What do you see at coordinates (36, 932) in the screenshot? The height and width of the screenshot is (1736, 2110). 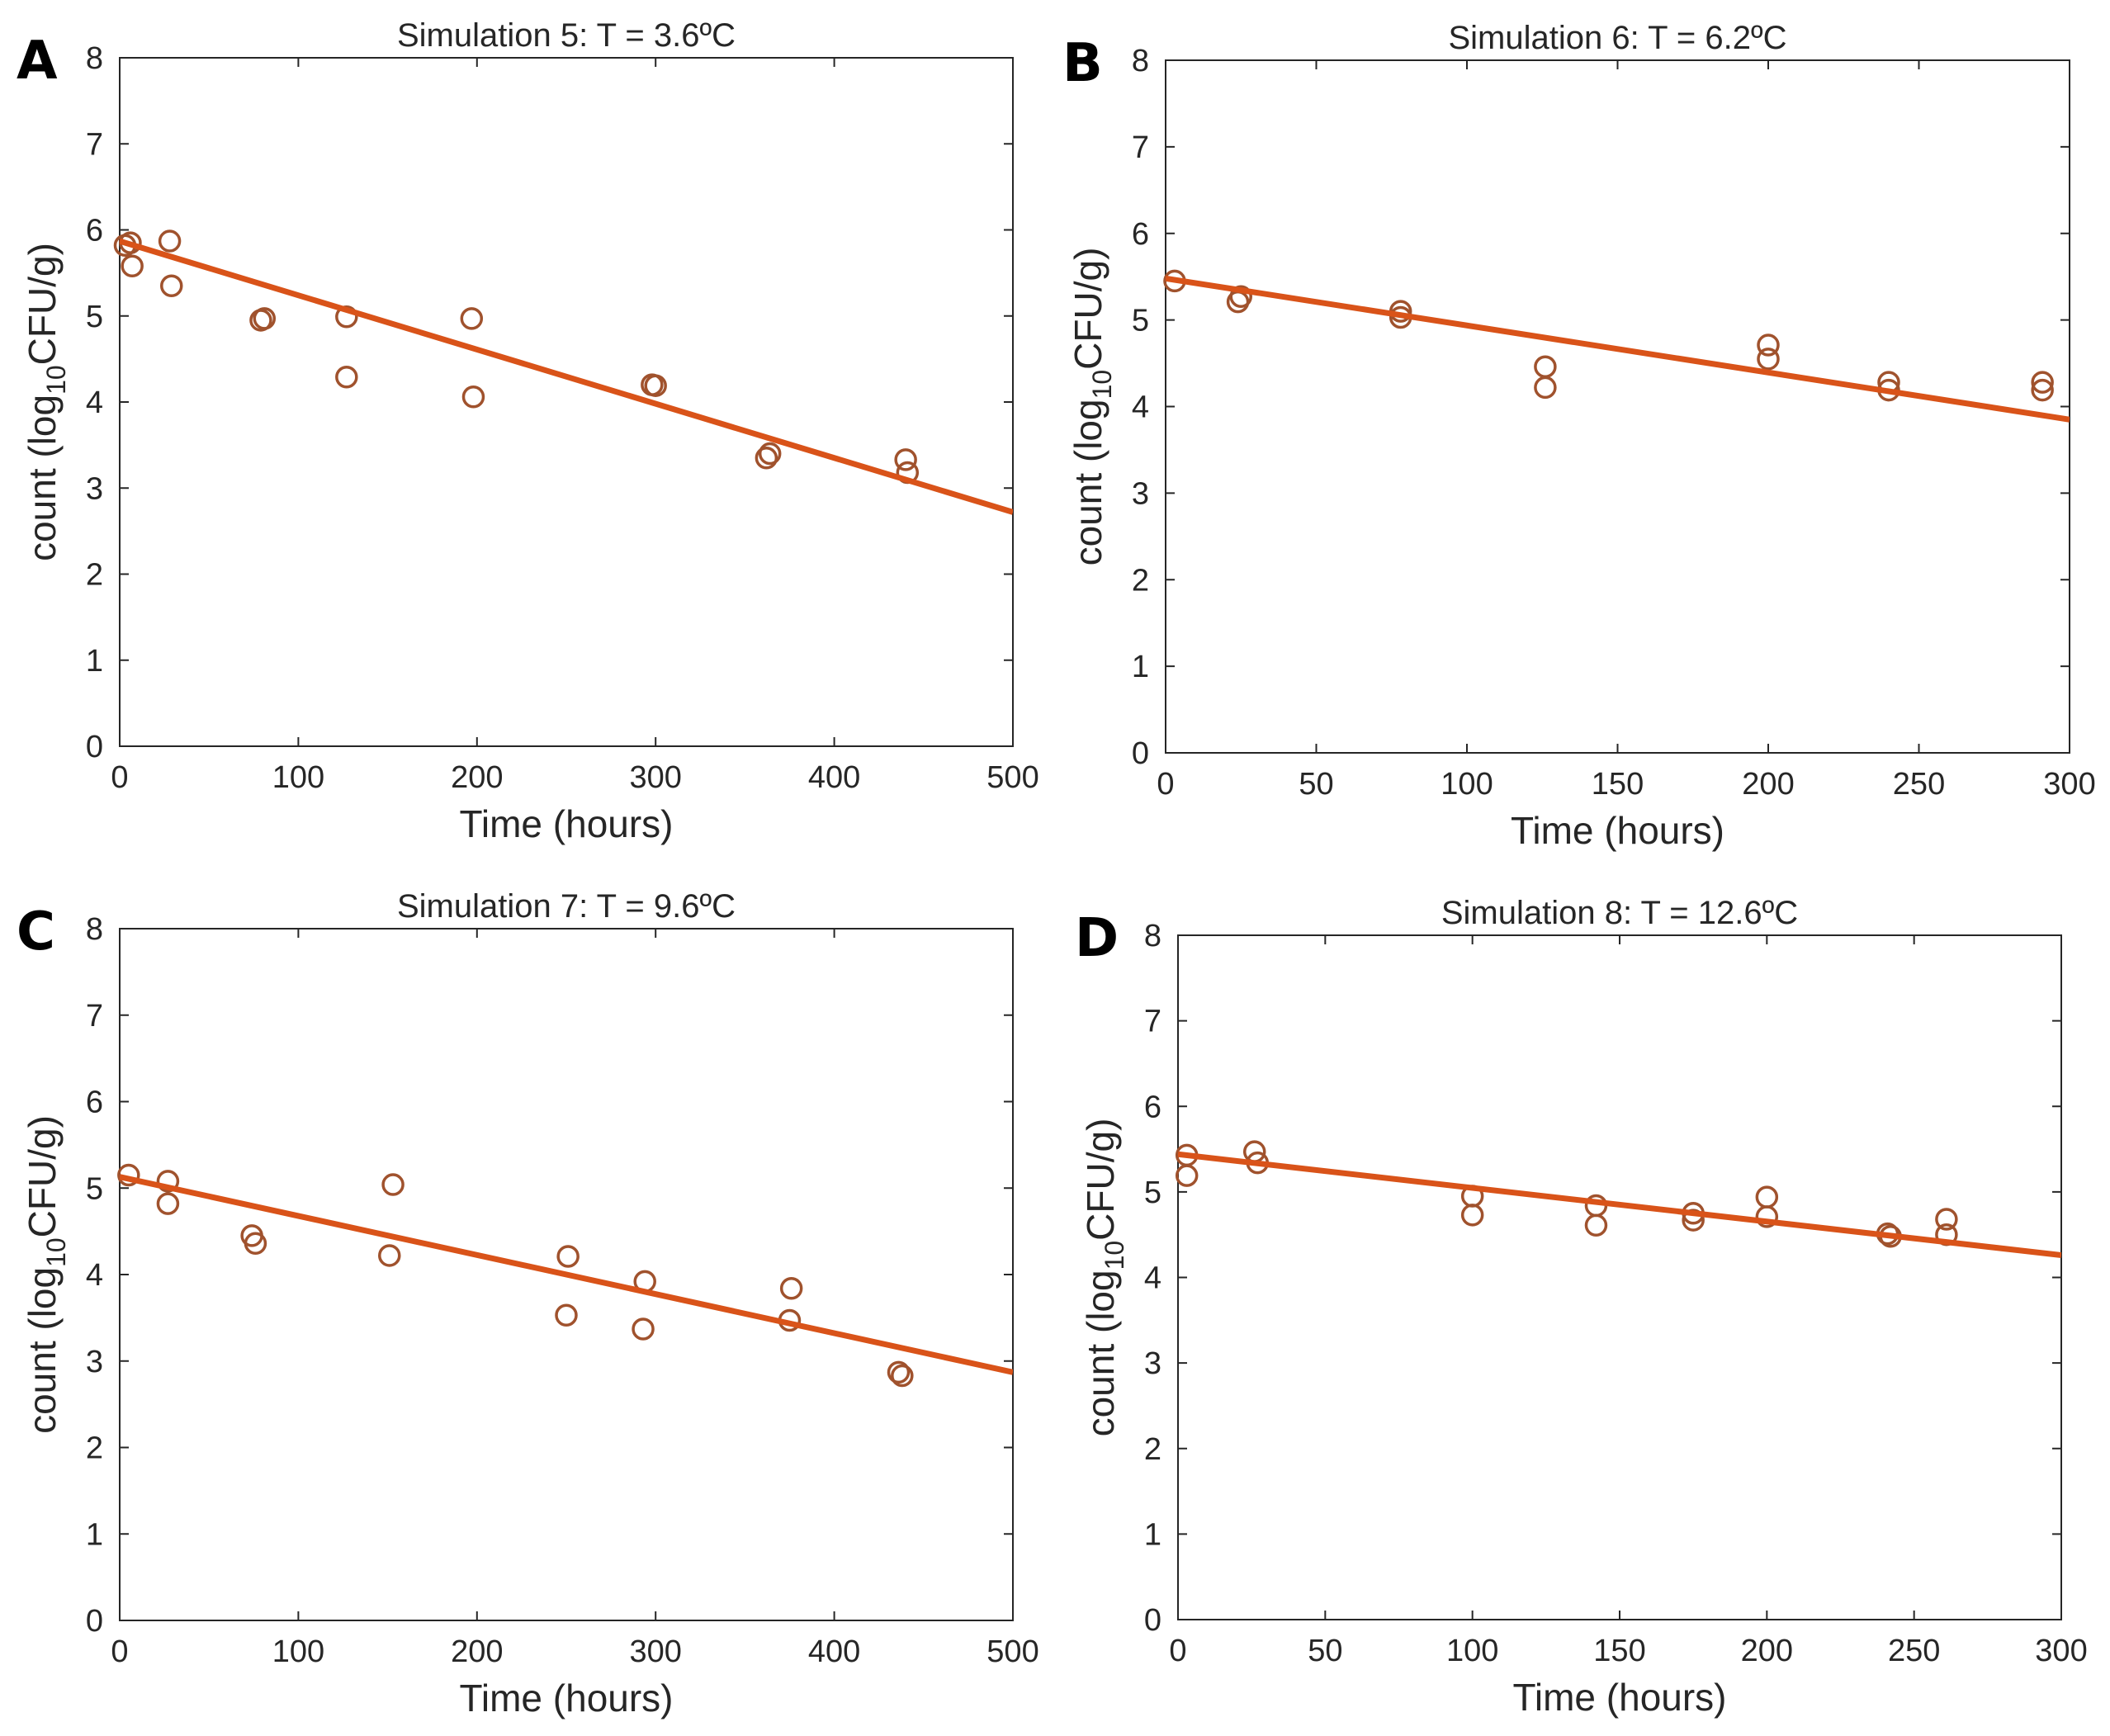 I see `panel-label: C` at bounding box center [36, 932].